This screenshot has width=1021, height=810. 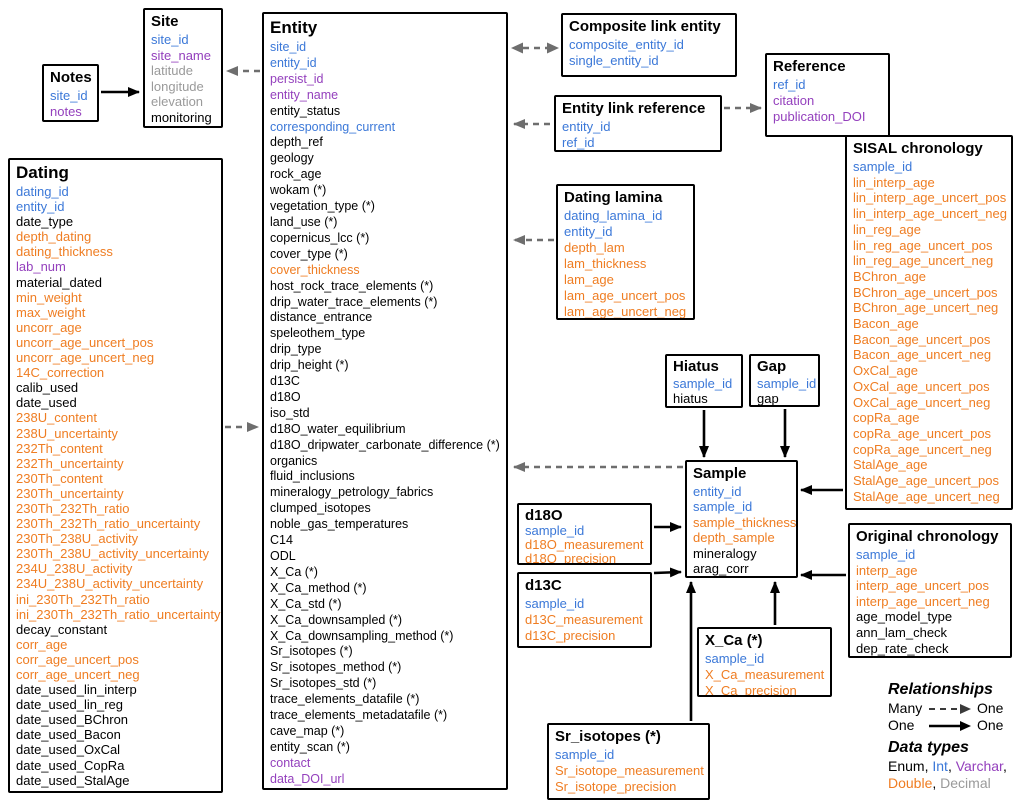 I want to click on table-composite-link-entity-title: Composite link entity, so click(x=645, y=26).